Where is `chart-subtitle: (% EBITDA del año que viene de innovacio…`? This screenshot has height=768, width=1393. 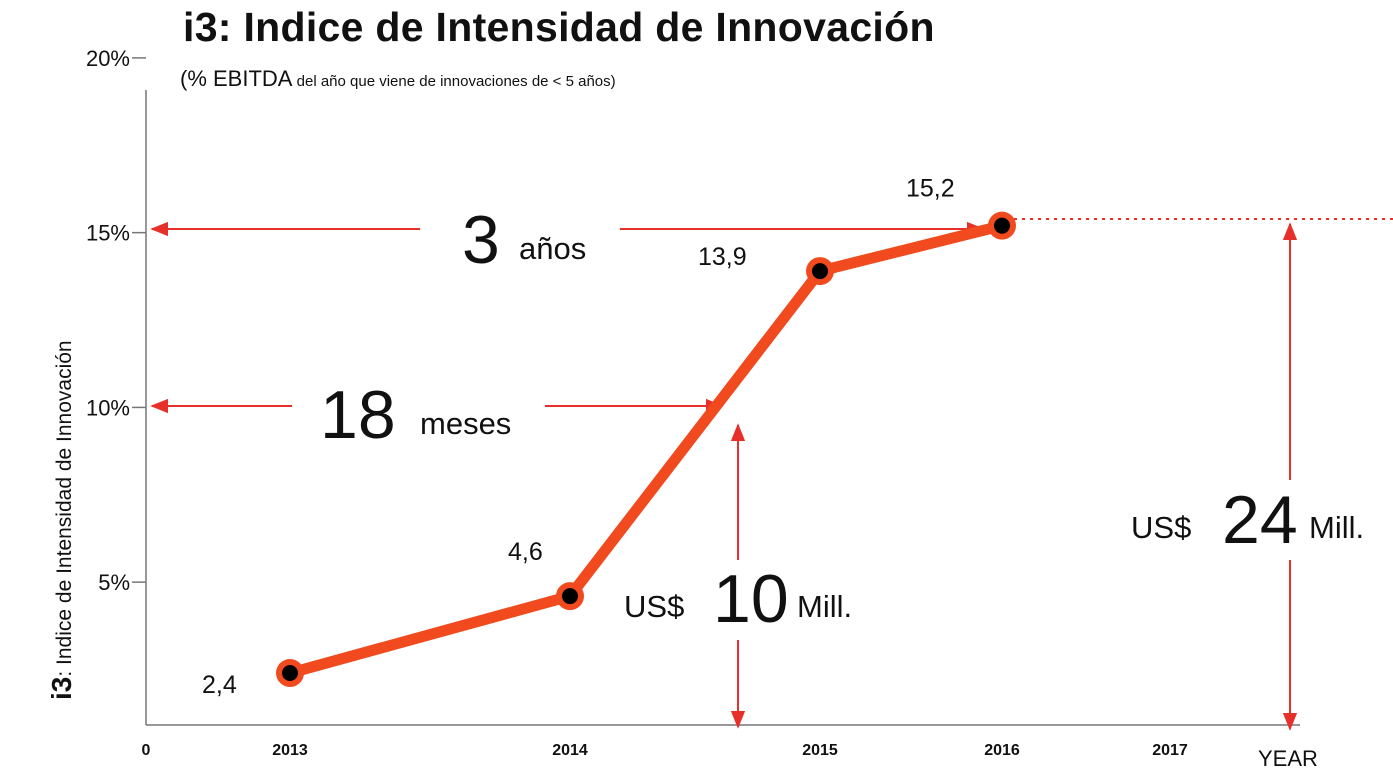
chart-subtitle: (% EBITDA del año que viene de innovacio… is located at coordinates (398, 79).